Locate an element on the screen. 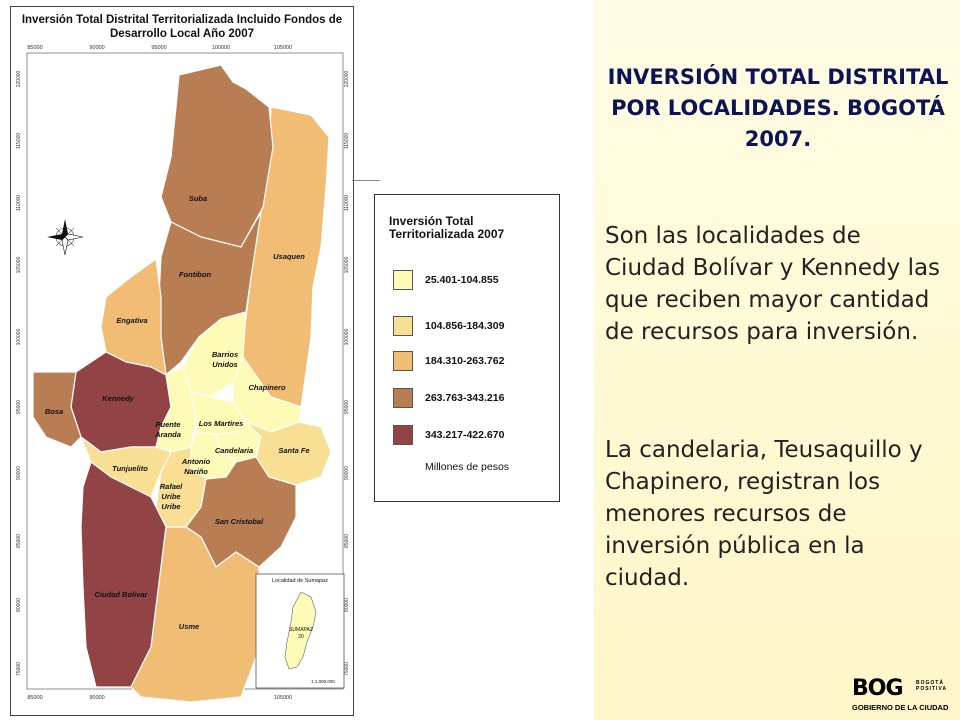 The image size is (960, 720). y-tick-right-4: 105000 is located at coordinates (347, 264).